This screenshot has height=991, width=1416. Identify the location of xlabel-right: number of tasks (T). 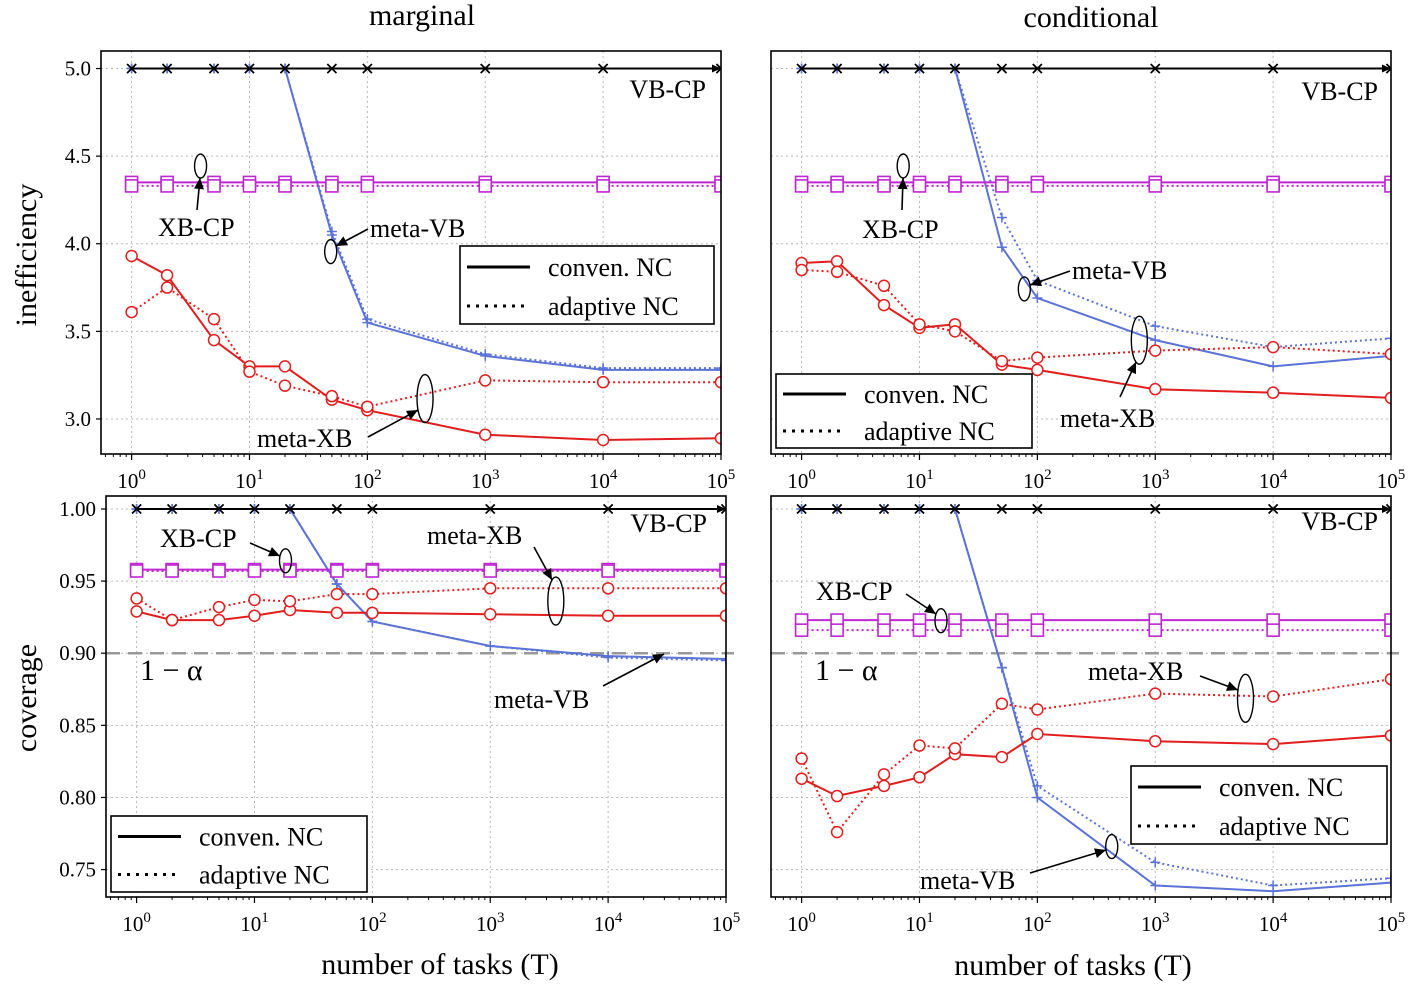
(1072, 965).